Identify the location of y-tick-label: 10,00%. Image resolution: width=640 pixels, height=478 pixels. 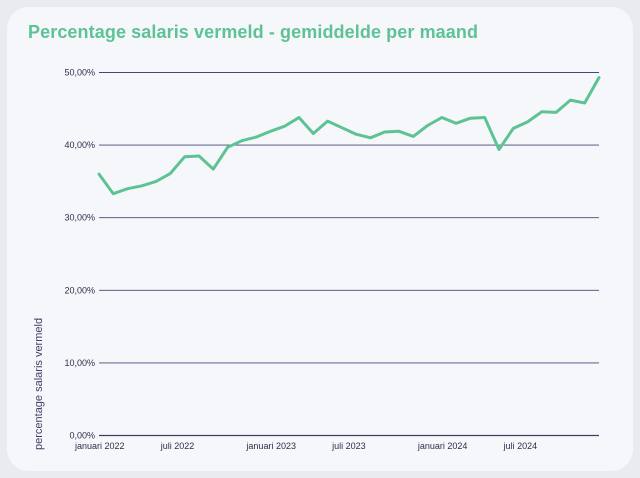
(79, 363).